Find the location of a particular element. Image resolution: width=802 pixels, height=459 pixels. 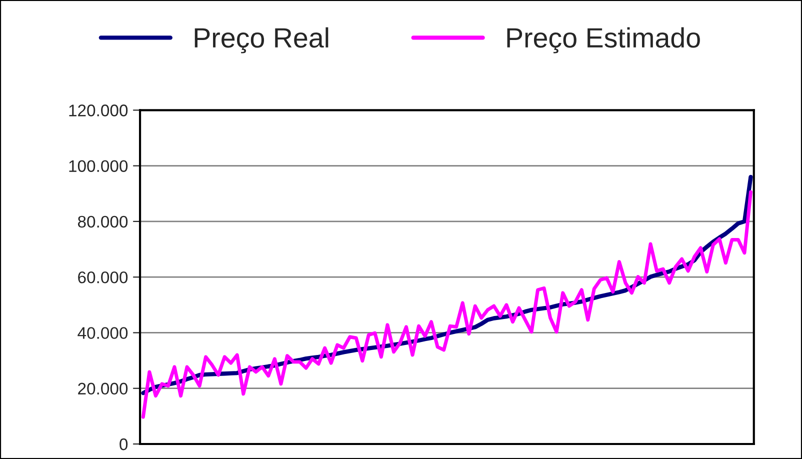

y-tick-label: 60.000 is located at coordinates (103, 277).